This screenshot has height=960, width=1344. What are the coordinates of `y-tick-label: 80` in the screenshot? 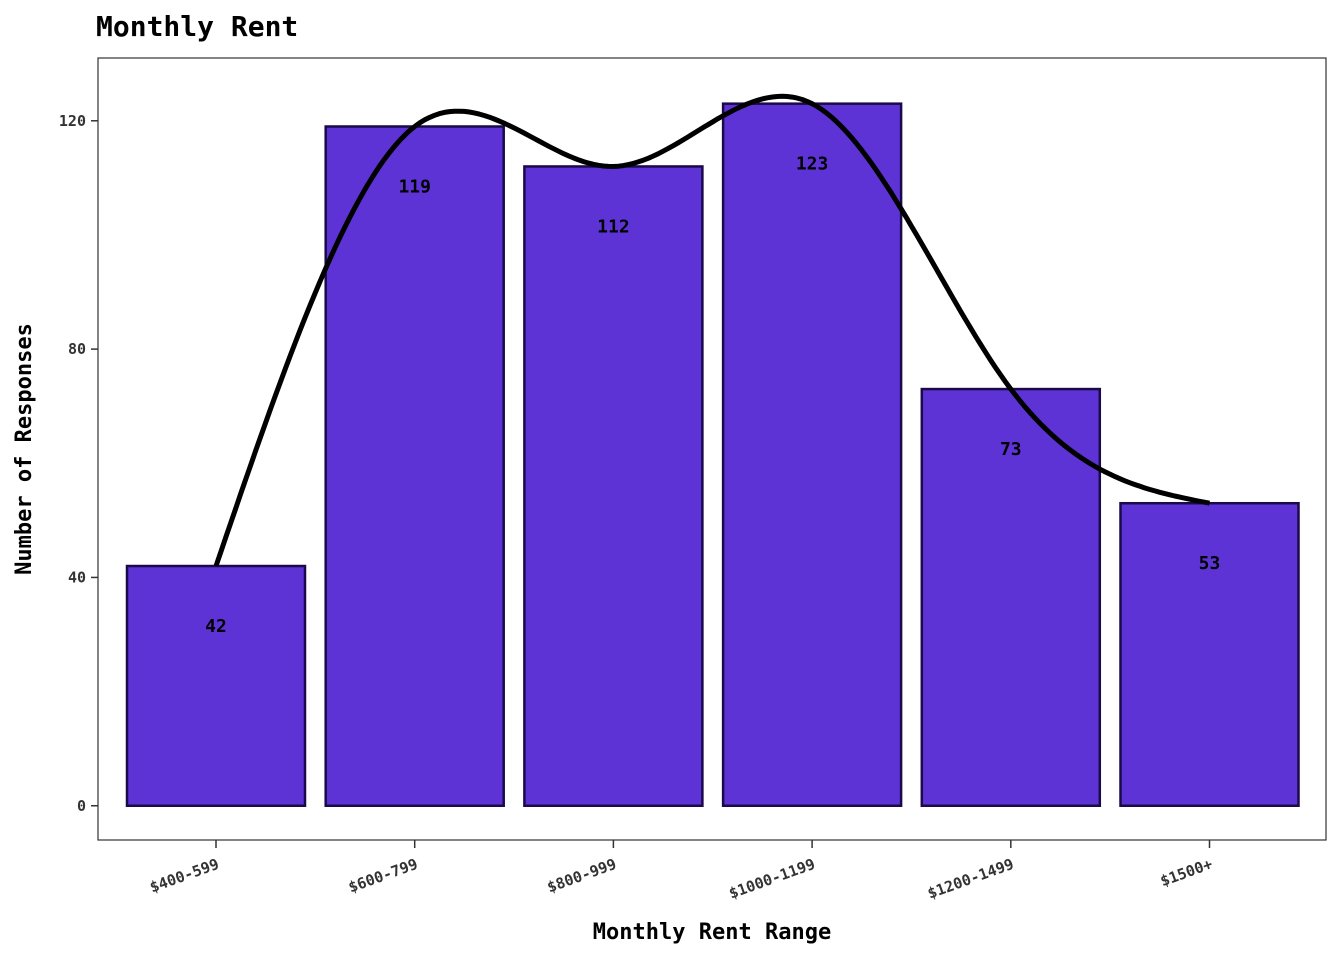 It's located at (77, 349).